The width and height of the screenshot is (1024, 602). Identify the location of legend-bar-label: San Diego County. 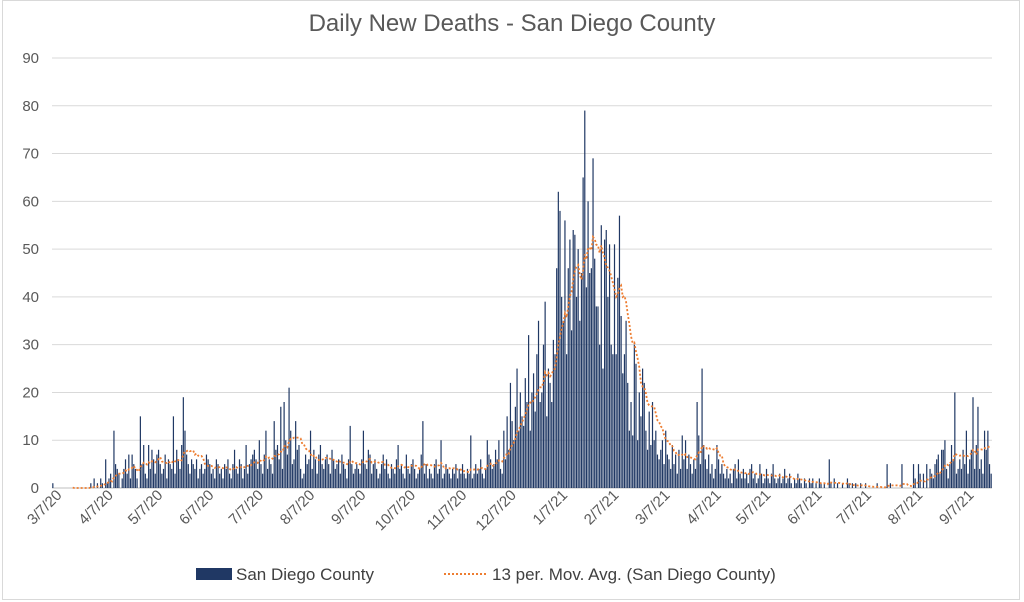
(305, 574).